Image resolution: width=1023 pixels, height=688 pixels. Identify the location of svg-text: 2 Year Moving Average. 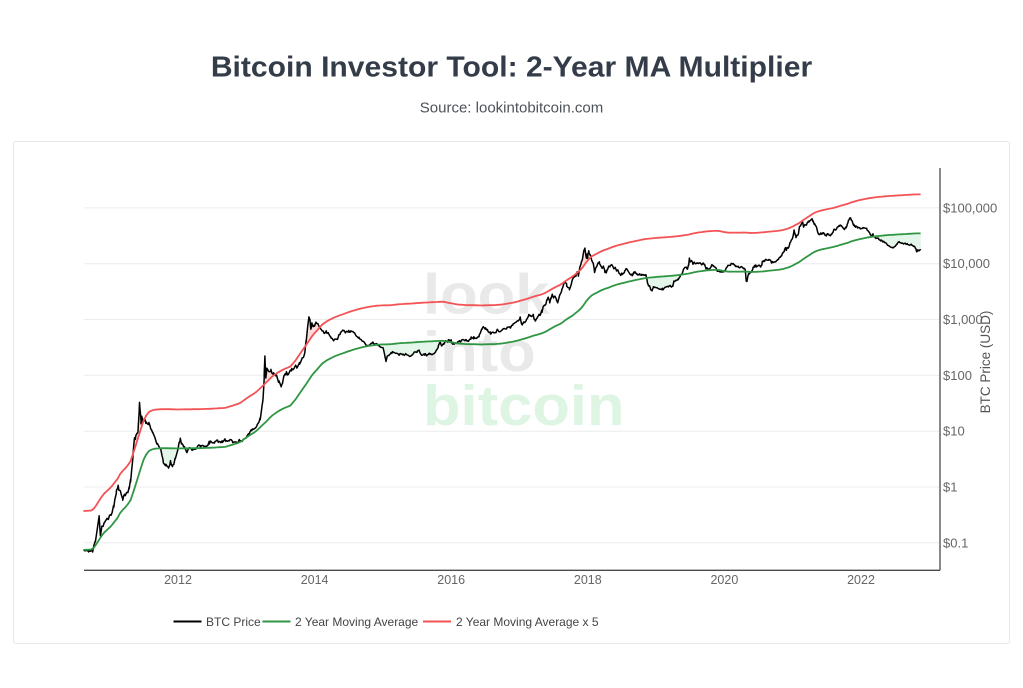
(357, 622).